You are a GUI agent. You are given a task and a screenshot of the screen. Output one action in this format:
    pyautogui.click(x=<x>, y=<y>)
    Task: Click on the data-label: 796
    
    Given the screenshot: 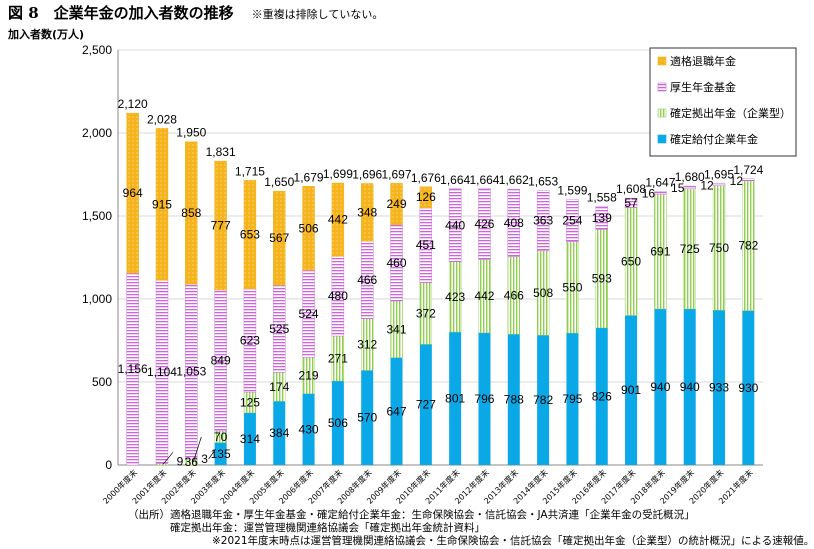 What is the action you would take?
    pyautogui.click(x=484, y=399)
    